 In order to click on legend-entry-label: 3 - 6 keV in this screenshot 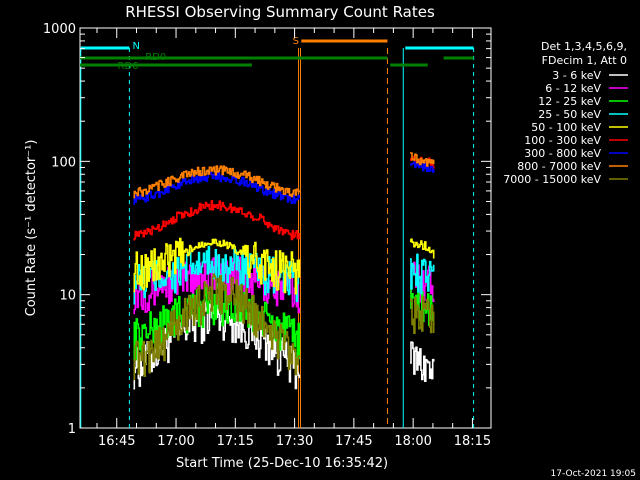, I will do `click(576, 75)`.